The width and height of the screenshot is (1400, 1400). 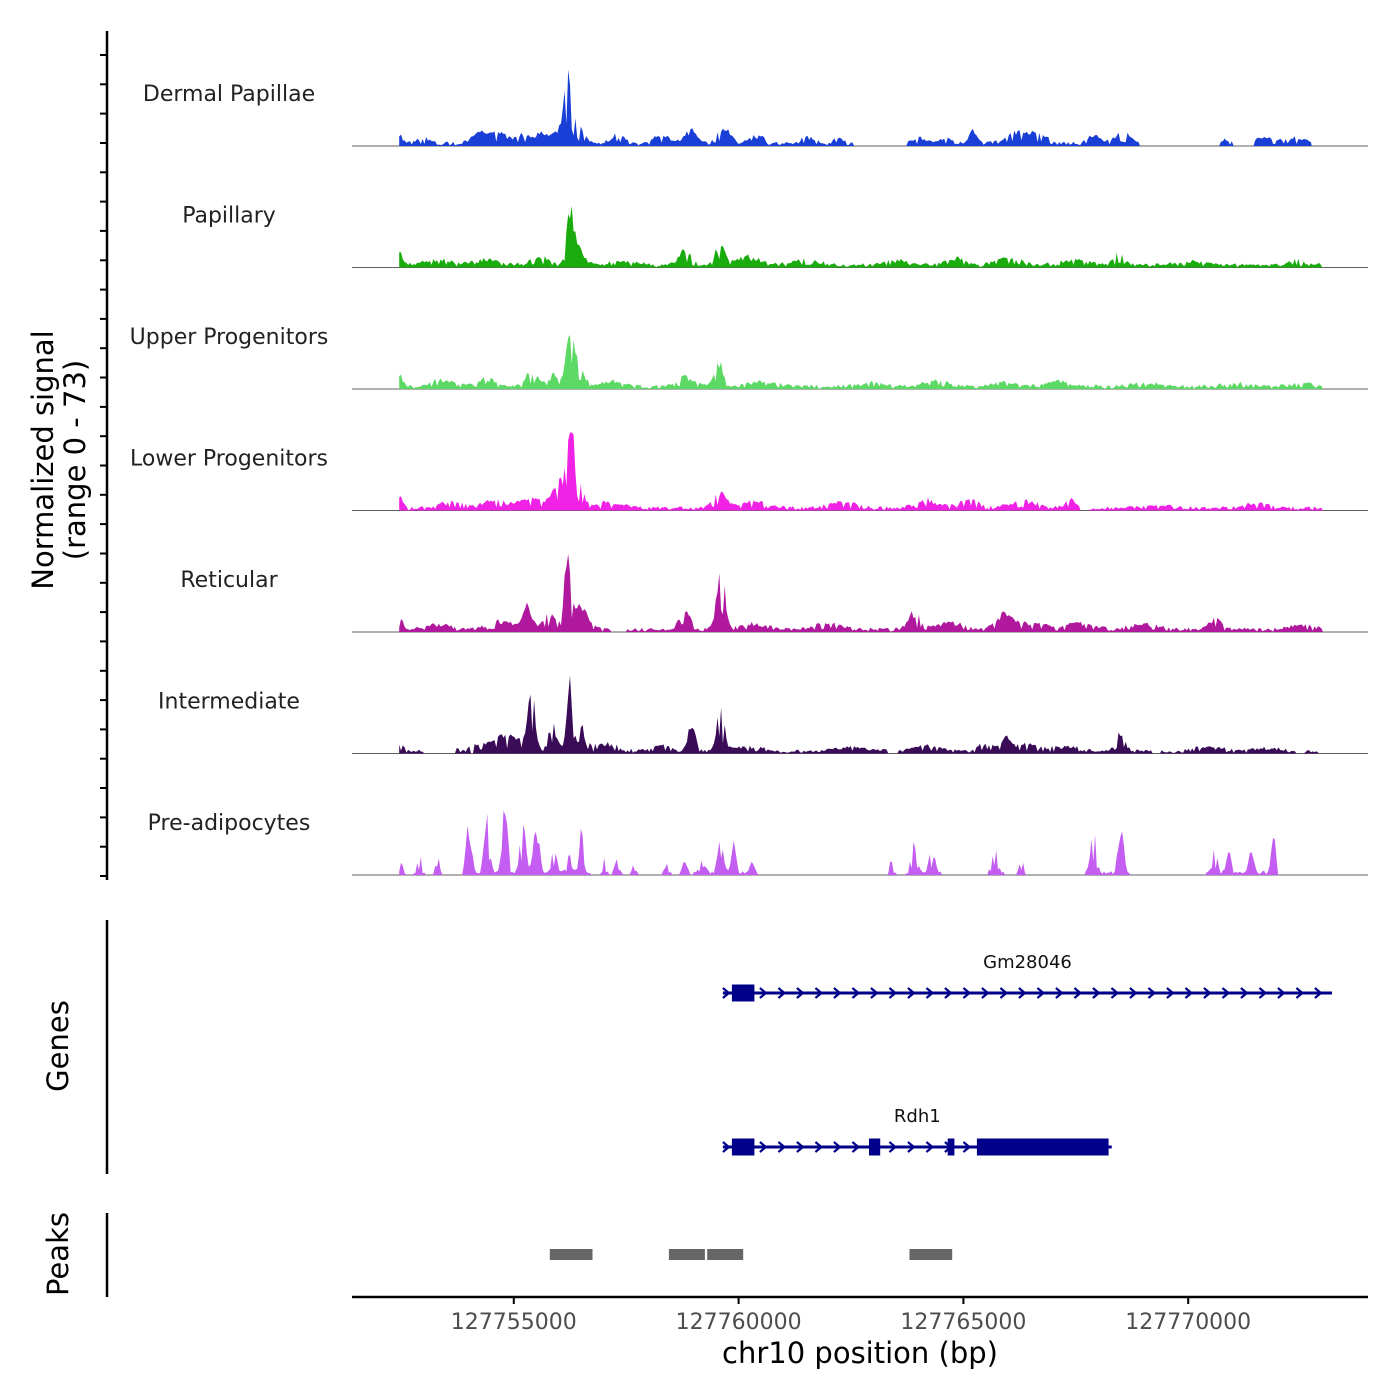 What do you see at coordinates (514, 1322) in the screenshot?
I see `x-tick-label: 127755000` at bounding box center [514, 1322].